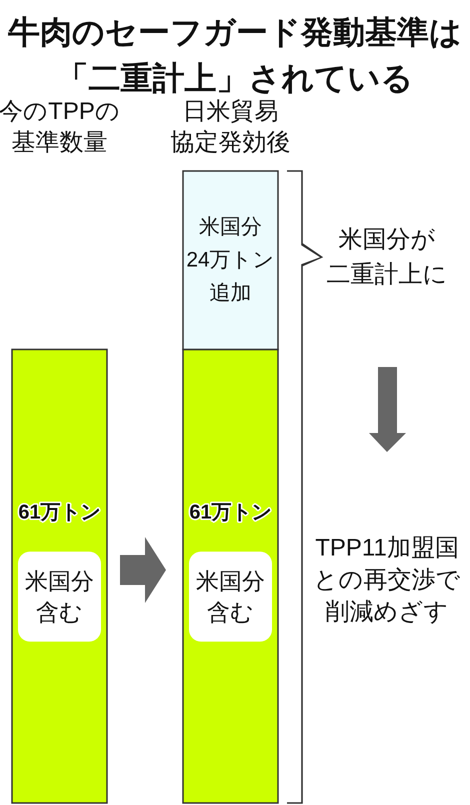 The height and width of the screenshot is (805, 470). I want to click on value-label: 米国分24万トン追加, so click(230, 260).